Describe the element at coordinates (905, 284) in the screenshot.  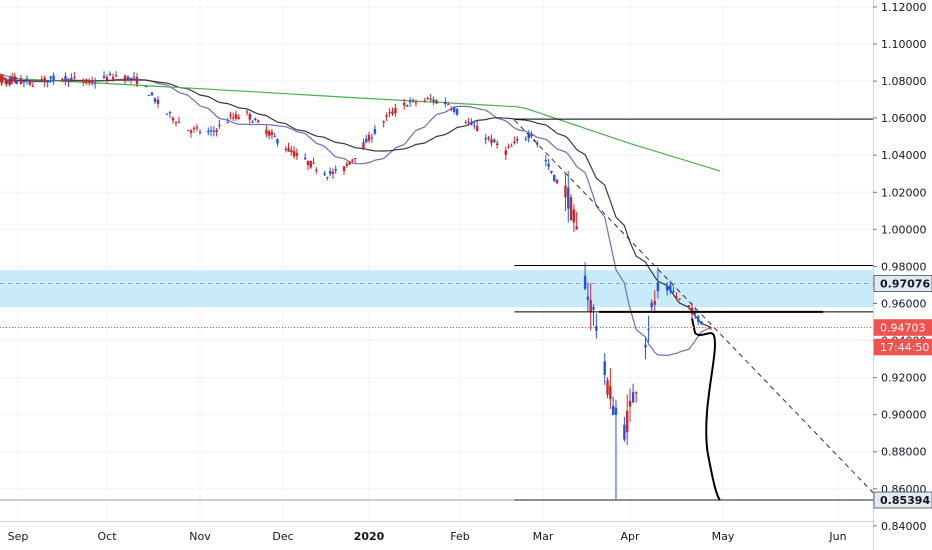
I see `price-badge-label: 0.97076` at that location.